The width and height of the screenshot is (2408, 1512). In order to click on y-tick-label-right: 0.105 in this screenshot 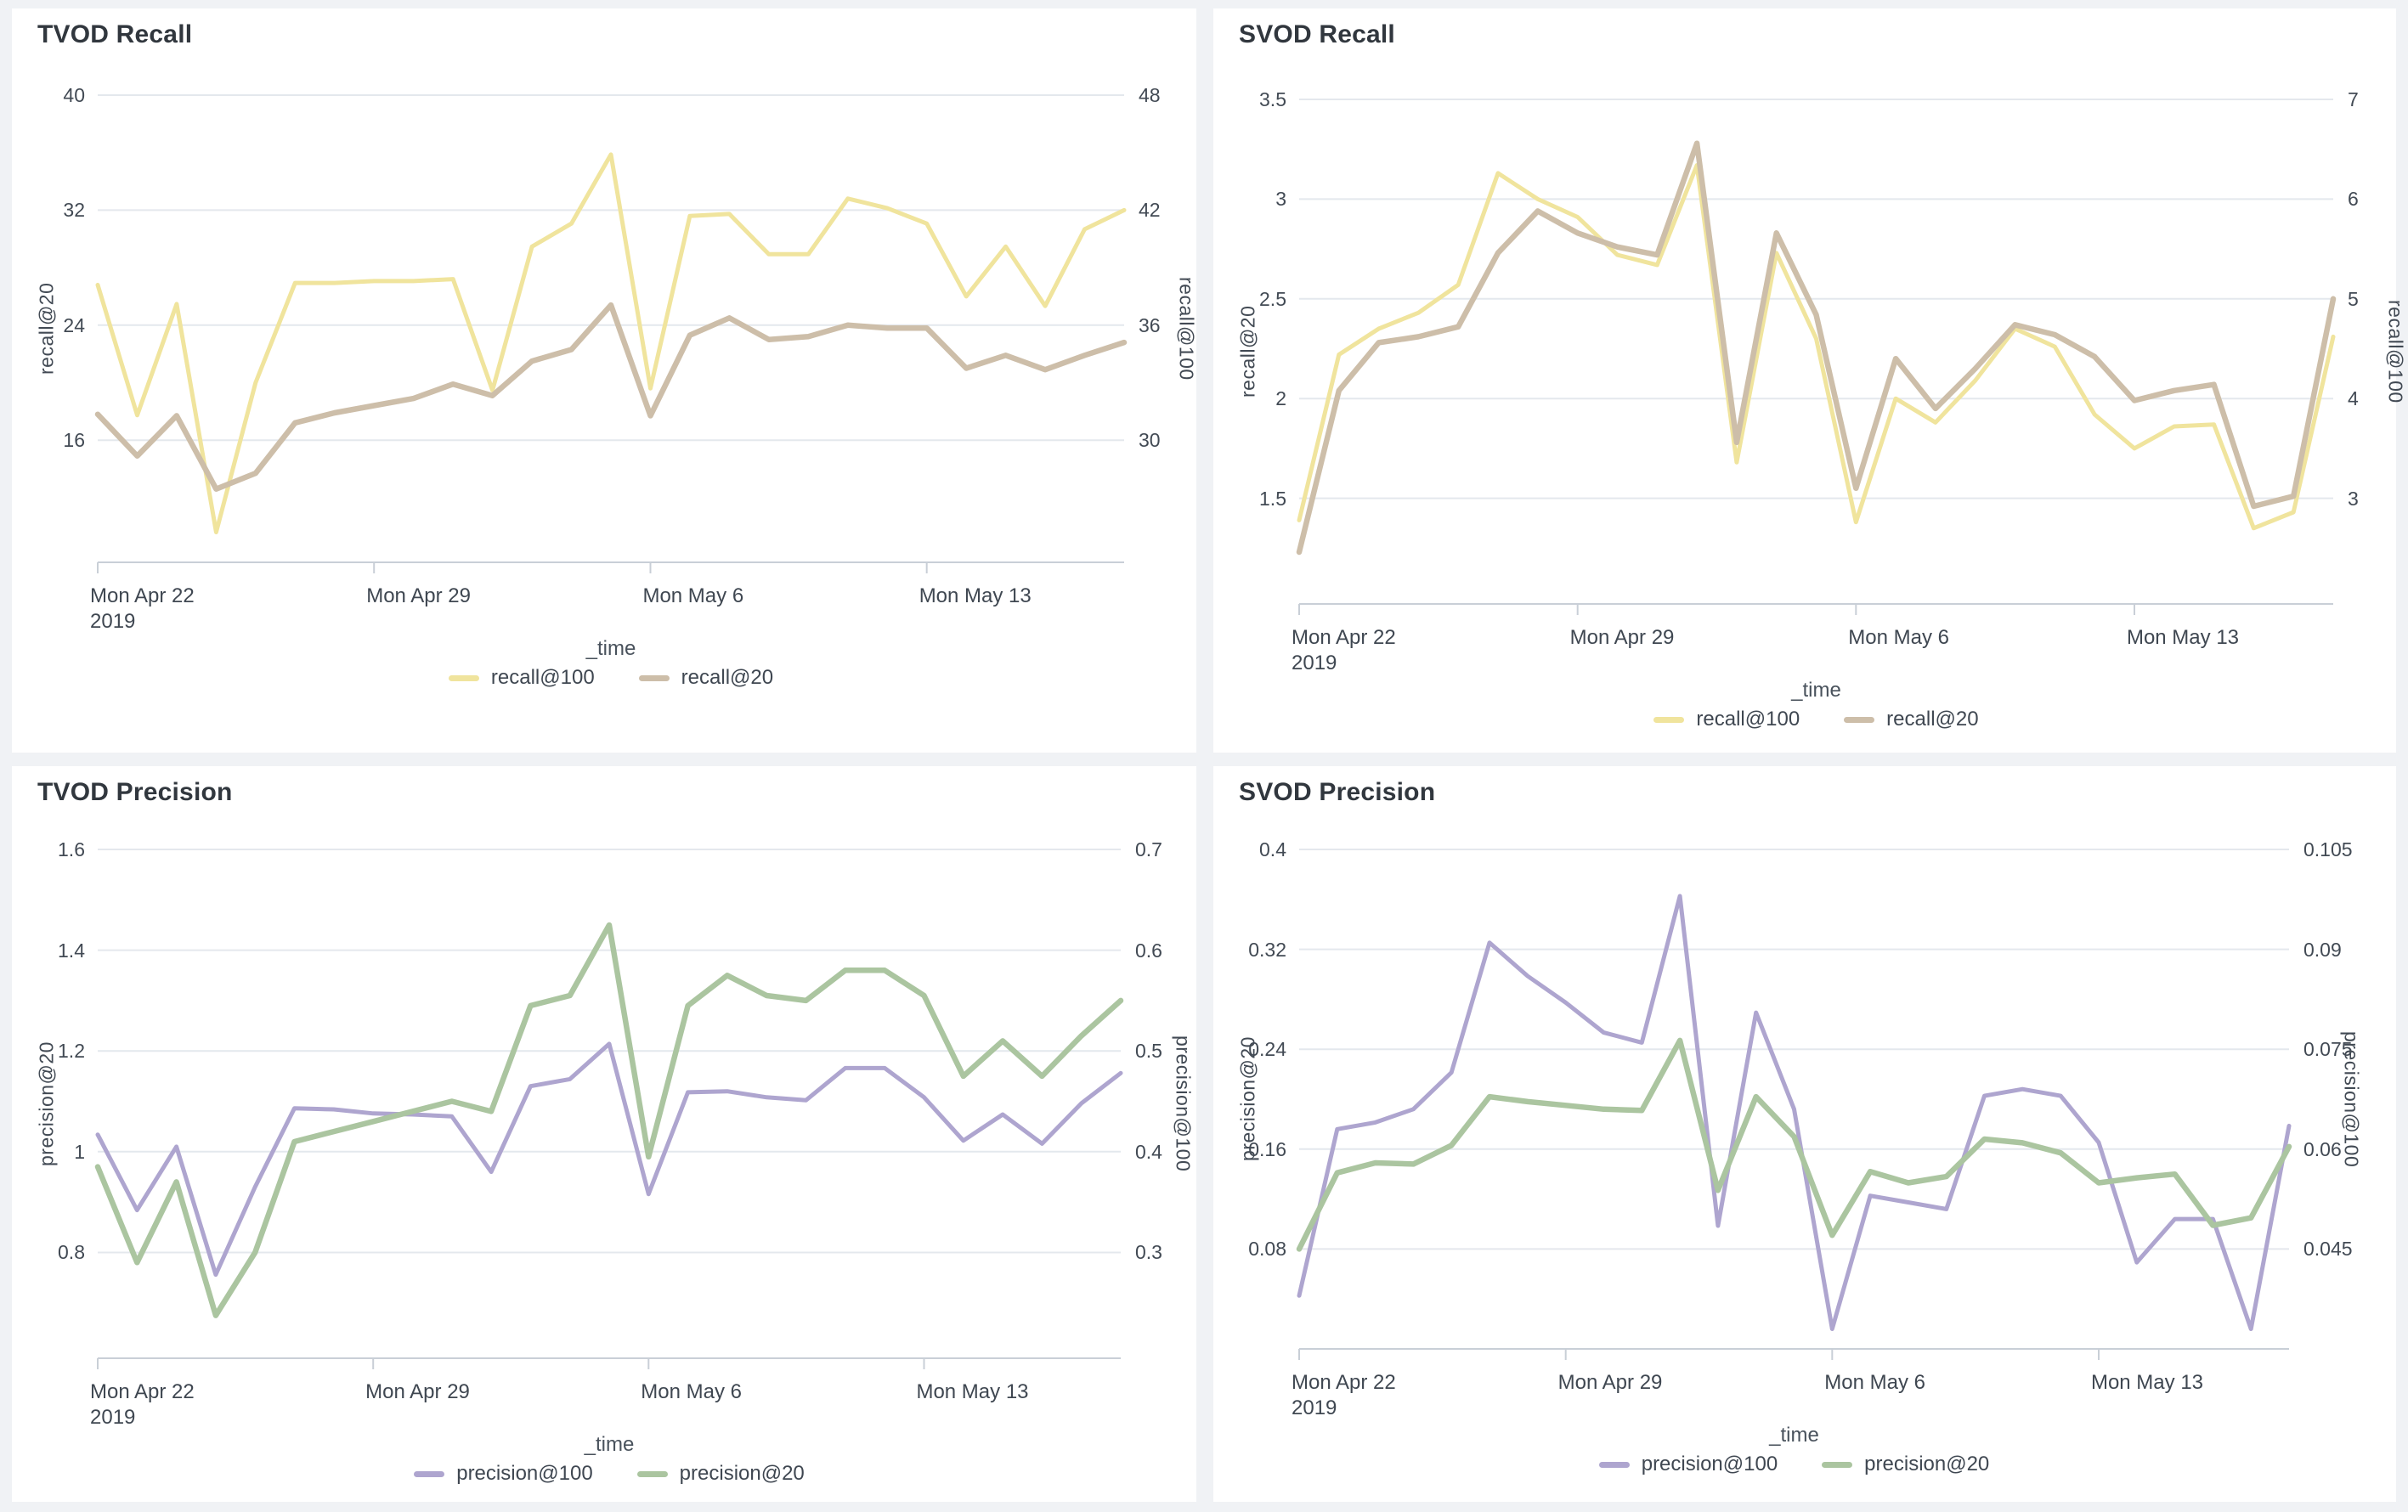, I will do `click(2328, 849)`.